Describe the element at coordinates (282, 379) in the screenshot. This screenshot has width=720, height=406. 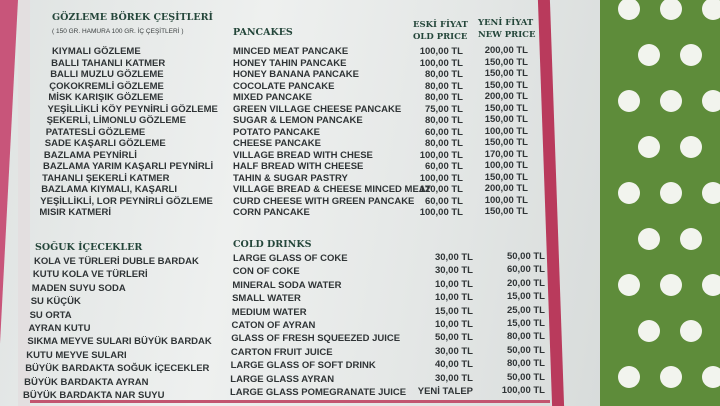
I see `drink-item-name-en: LARGE GLASS AYRAN` at that location.